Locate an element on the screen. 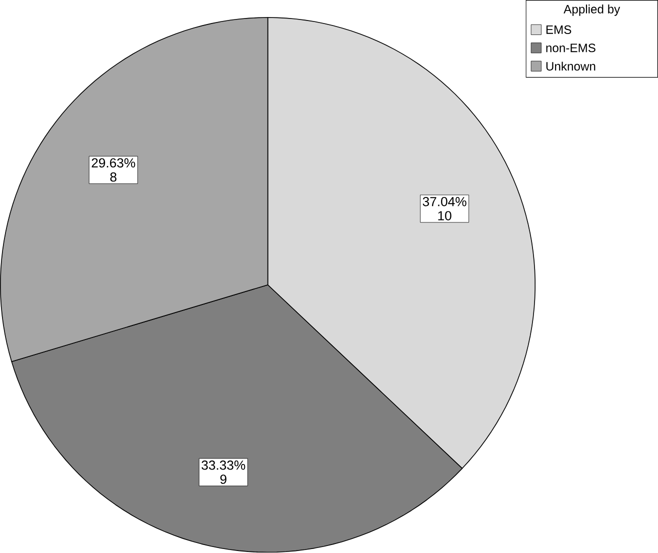  text: 8 is located at coordinates (113, 177).